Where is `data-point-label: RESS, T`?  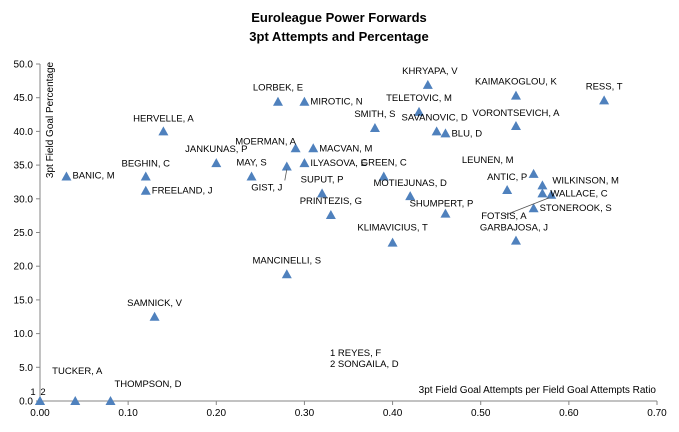
data-point-label: RESS, T is located at coordinates (604, 86).